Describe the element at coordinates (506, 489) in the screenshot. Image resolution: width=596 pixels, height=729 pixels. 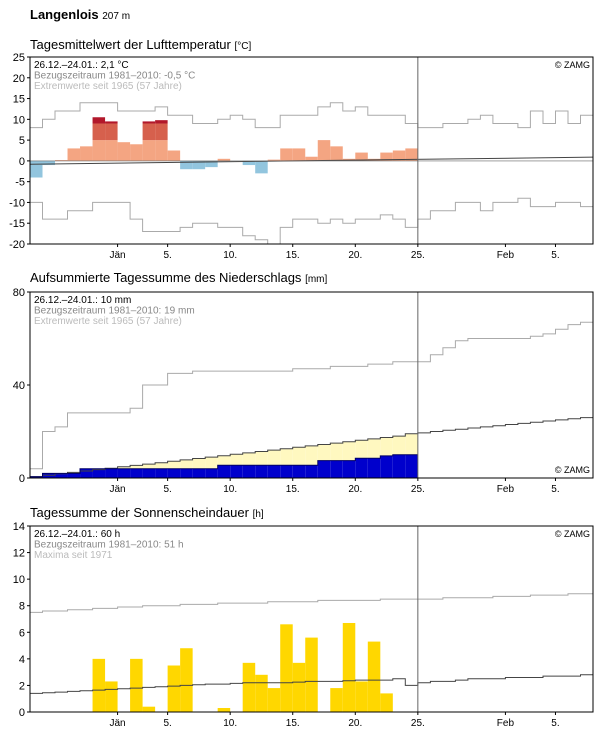
I see `precip-x-tick-label: Feb` at that location.